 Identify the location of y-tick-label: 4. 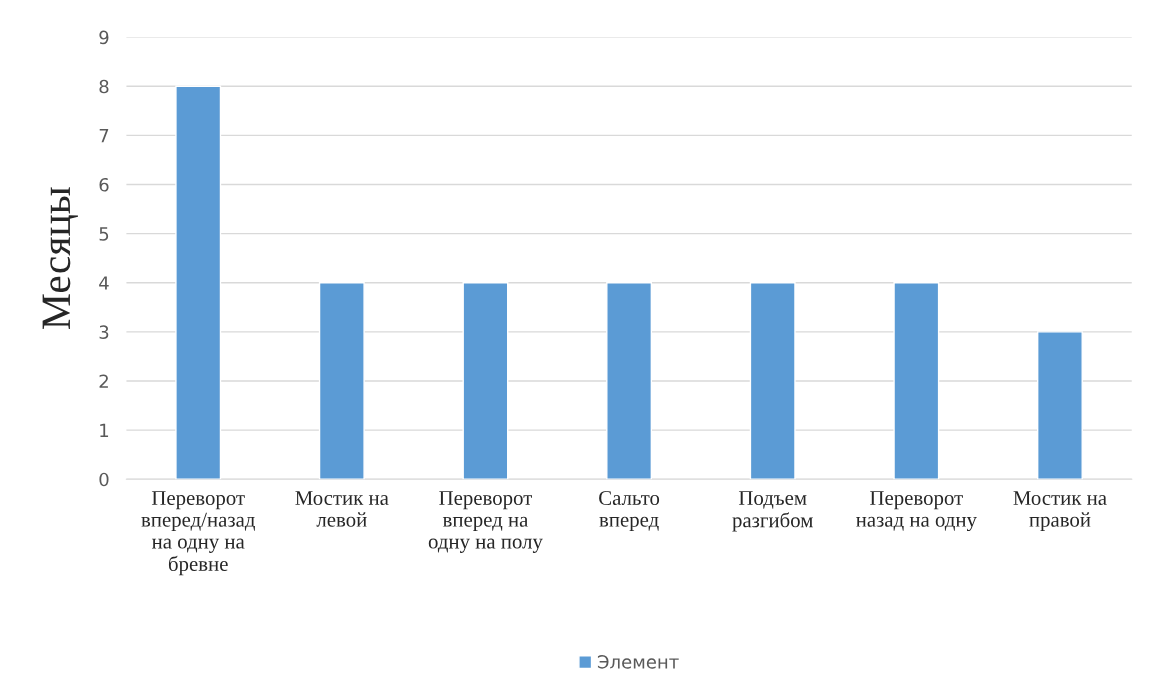
(104, 283).